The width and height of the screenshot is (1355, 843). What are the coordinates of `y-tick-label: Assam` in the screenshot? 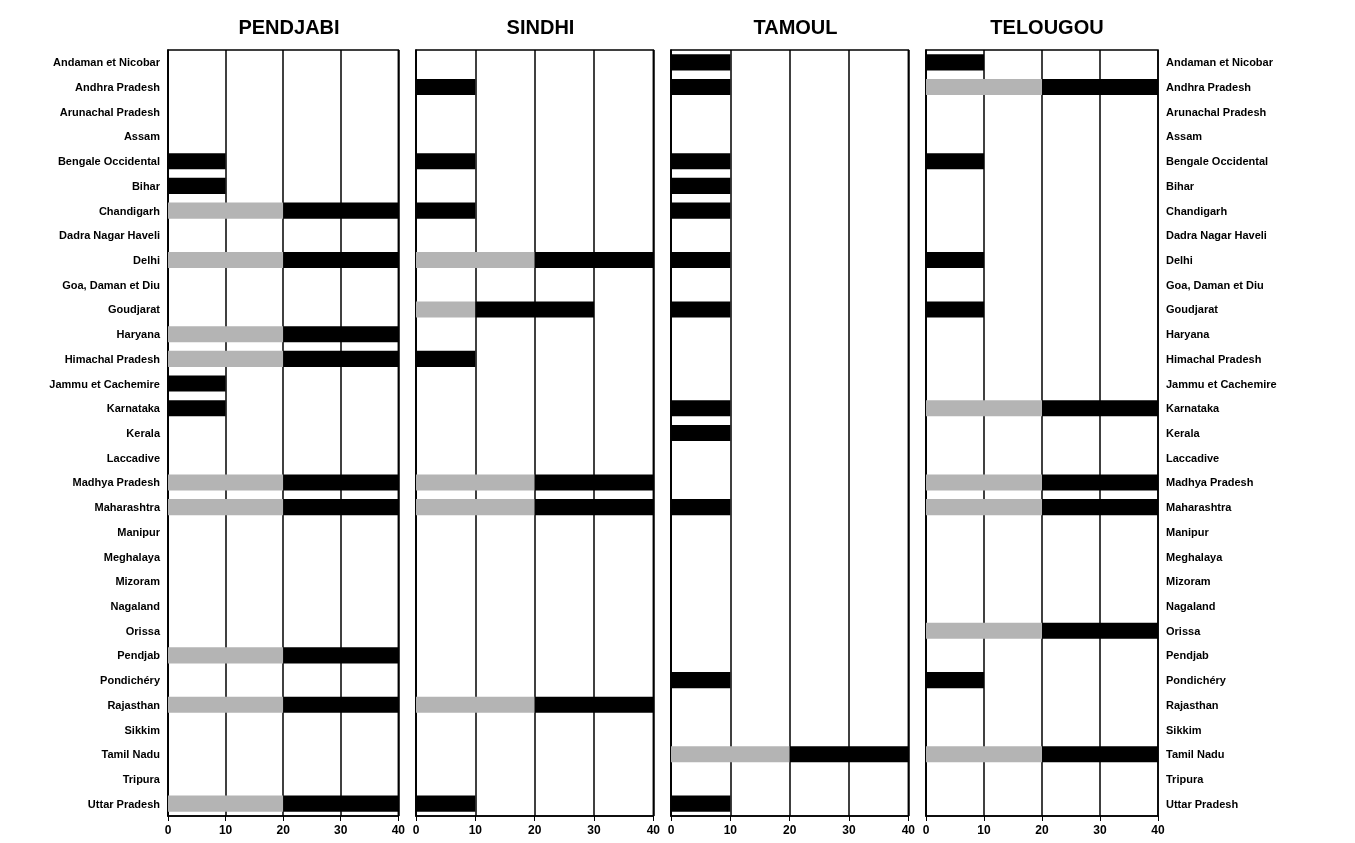 It's located at (1184, 136).